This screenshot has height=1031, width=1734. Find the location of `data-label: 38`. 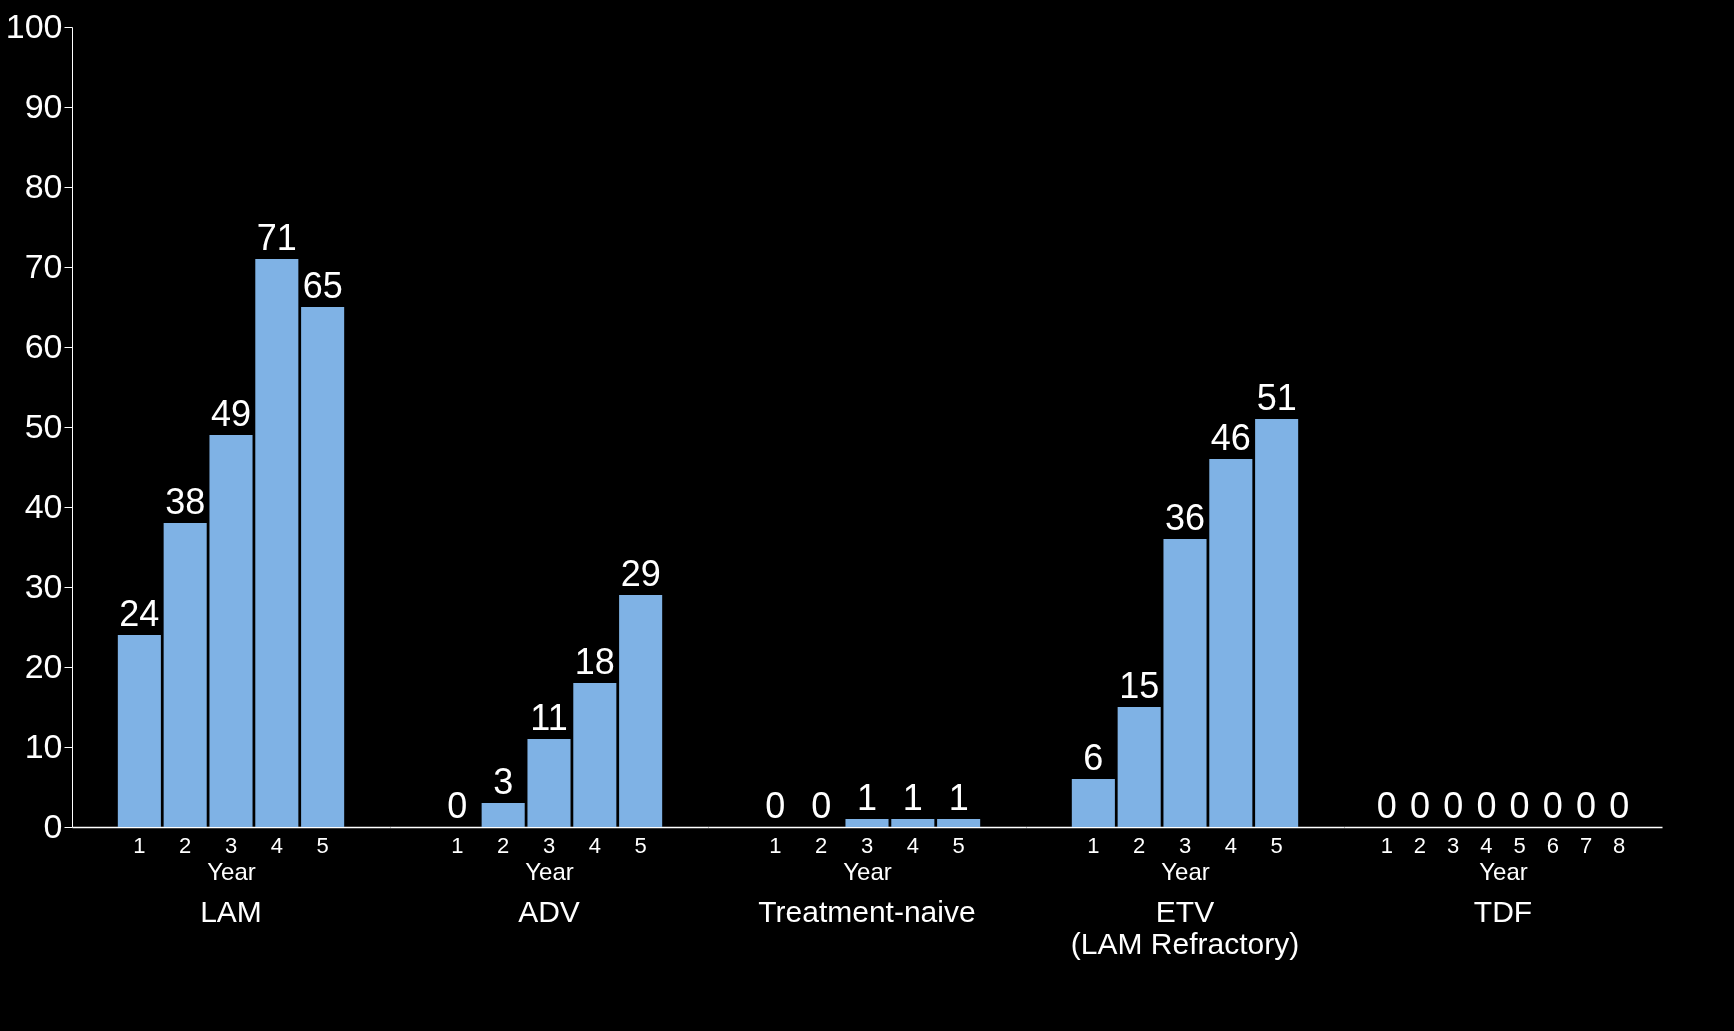

data-label: 38 is located at coordinates (185, 501).